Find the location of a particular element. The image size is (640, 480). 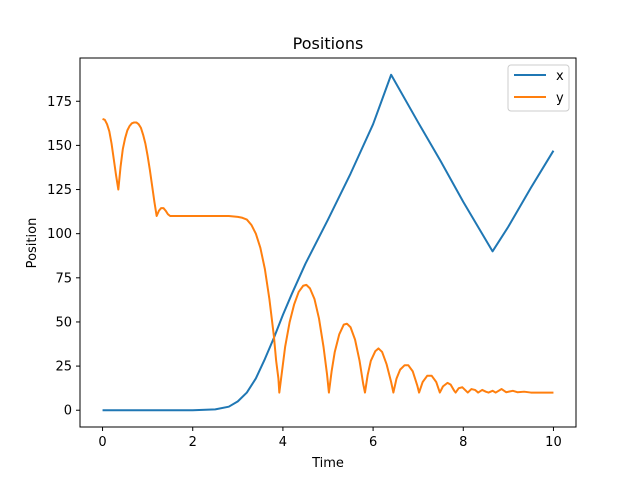

x-tick-label: 10 is located at coordinates (553, 442).